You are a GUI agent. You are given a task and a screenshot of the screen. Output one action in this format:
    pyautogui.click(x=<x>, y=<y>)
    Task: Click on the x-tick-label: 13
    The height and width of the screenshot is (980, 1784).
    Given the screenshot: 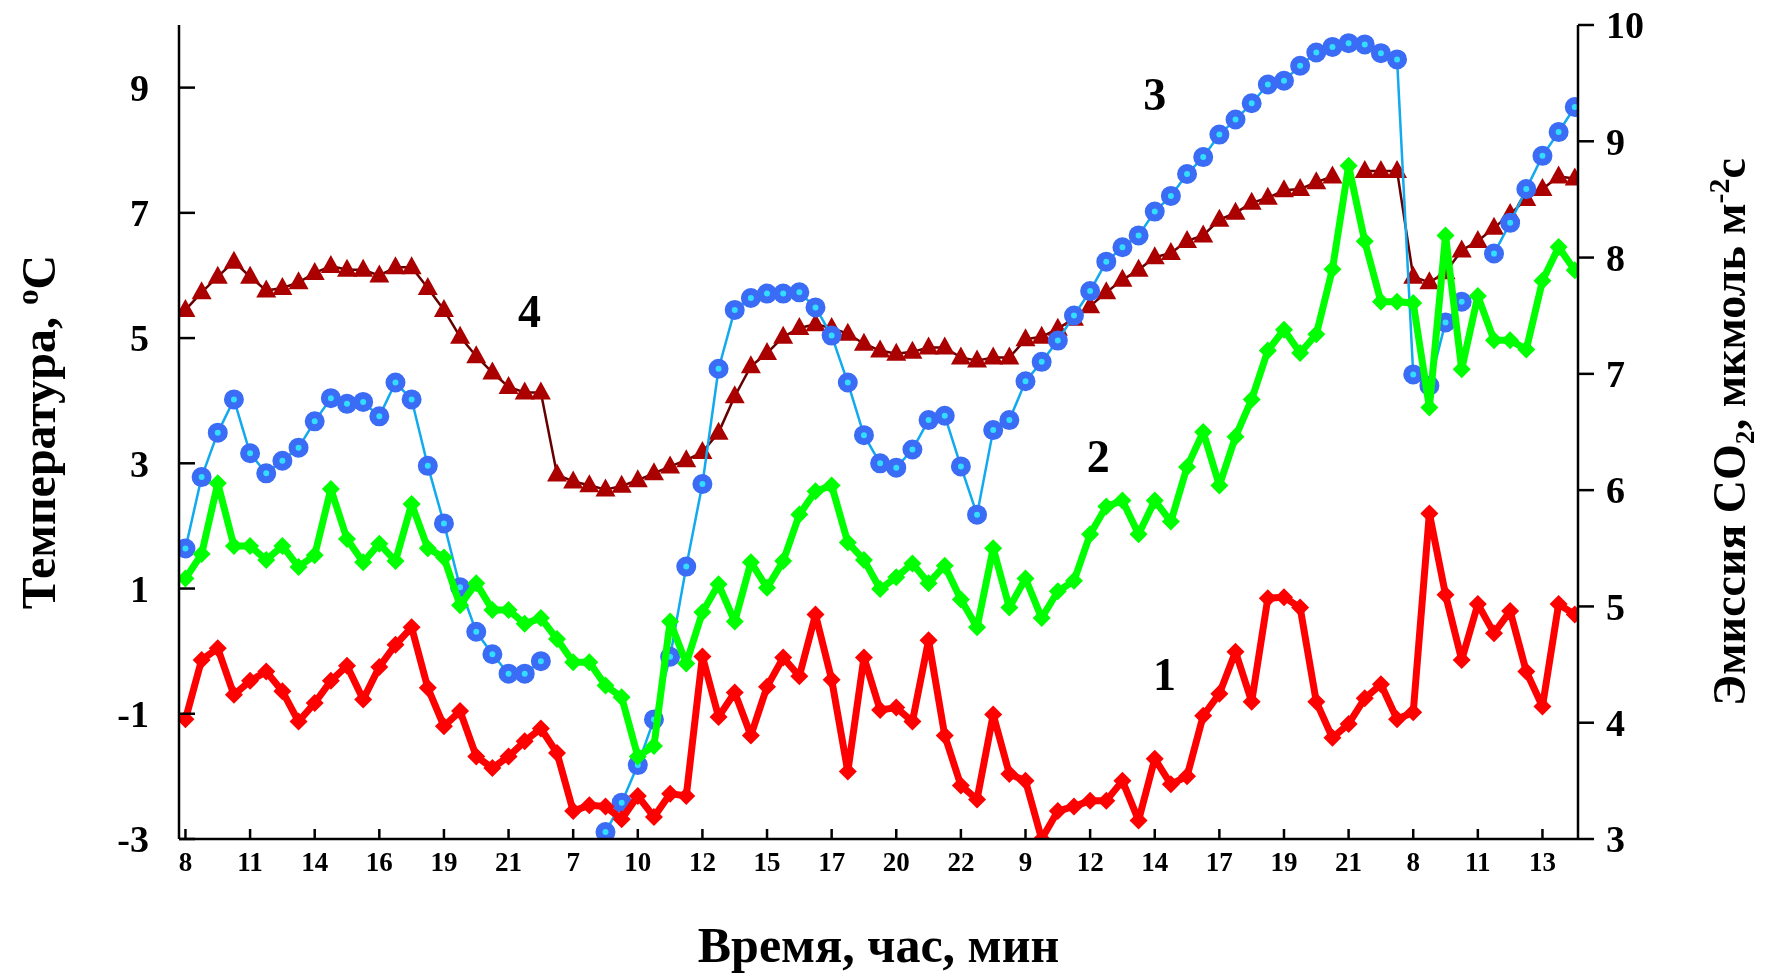 What is the action you would take?
    pyautogui.click(x=1542, y=862)
    